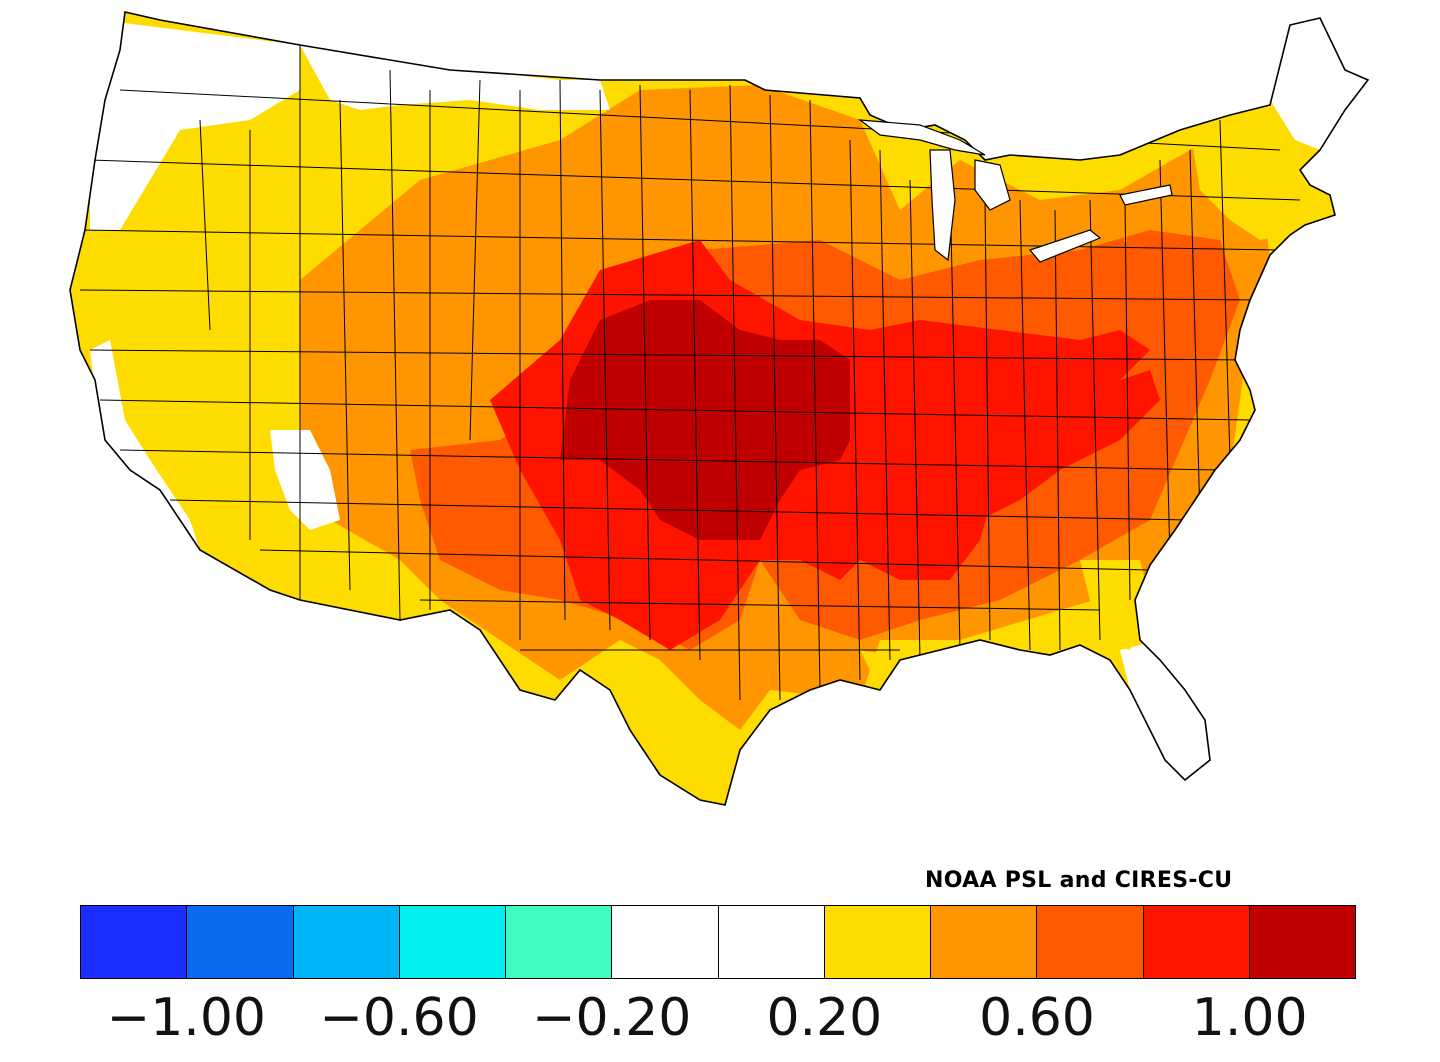  Describe the element at coordinates (1037, 1018) in the screenshot. I see `tick-label: 0.60` at that location.